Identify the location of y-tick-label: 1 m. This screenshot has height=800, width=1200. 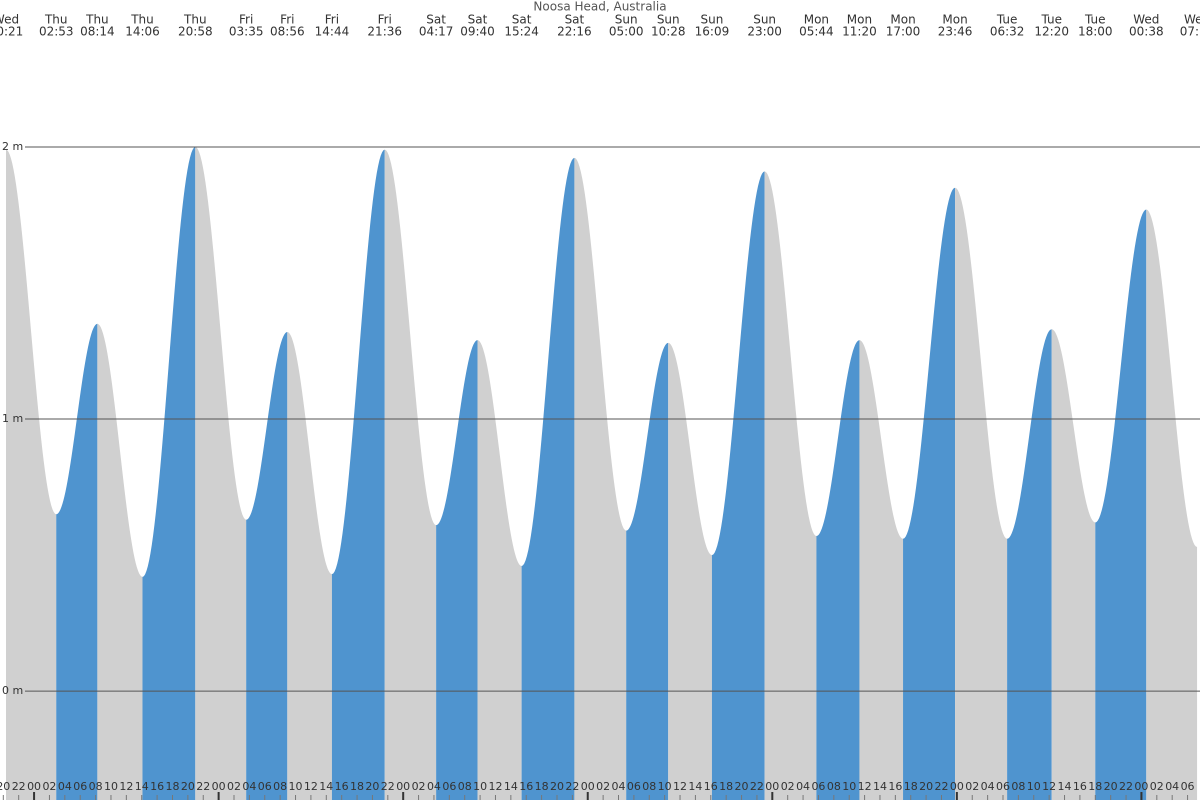
(12, 418).